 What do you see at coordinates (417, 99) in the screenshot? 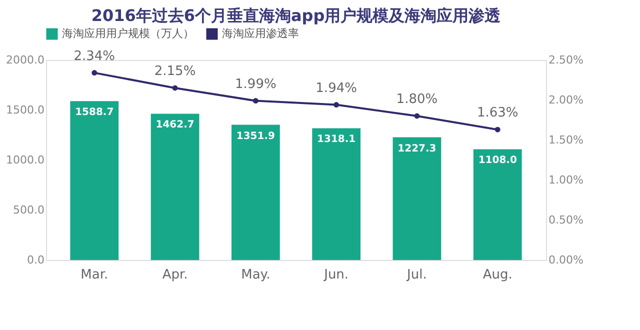
I see `data-label: 1.80%` at bounding box center [417, 99].